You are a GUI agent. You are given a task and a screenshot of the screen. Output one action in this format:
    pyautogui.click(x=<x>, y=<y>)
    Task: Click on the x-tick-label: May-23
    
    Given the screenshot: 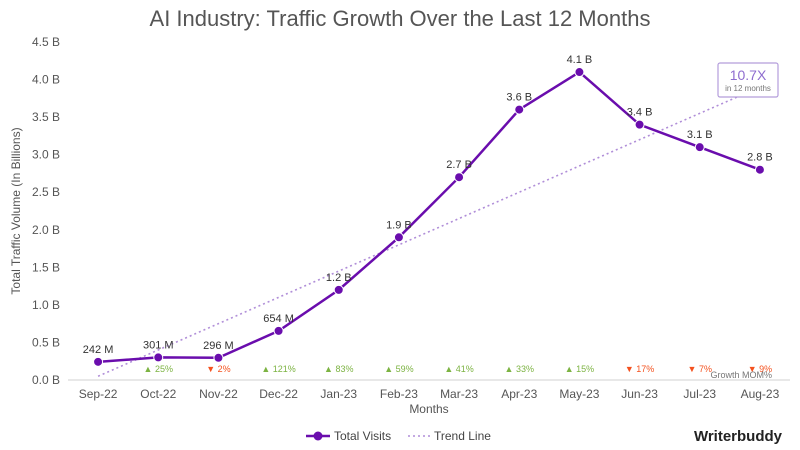 What is the action you would take?
    pyautogui.click(x=579, y=394)
    